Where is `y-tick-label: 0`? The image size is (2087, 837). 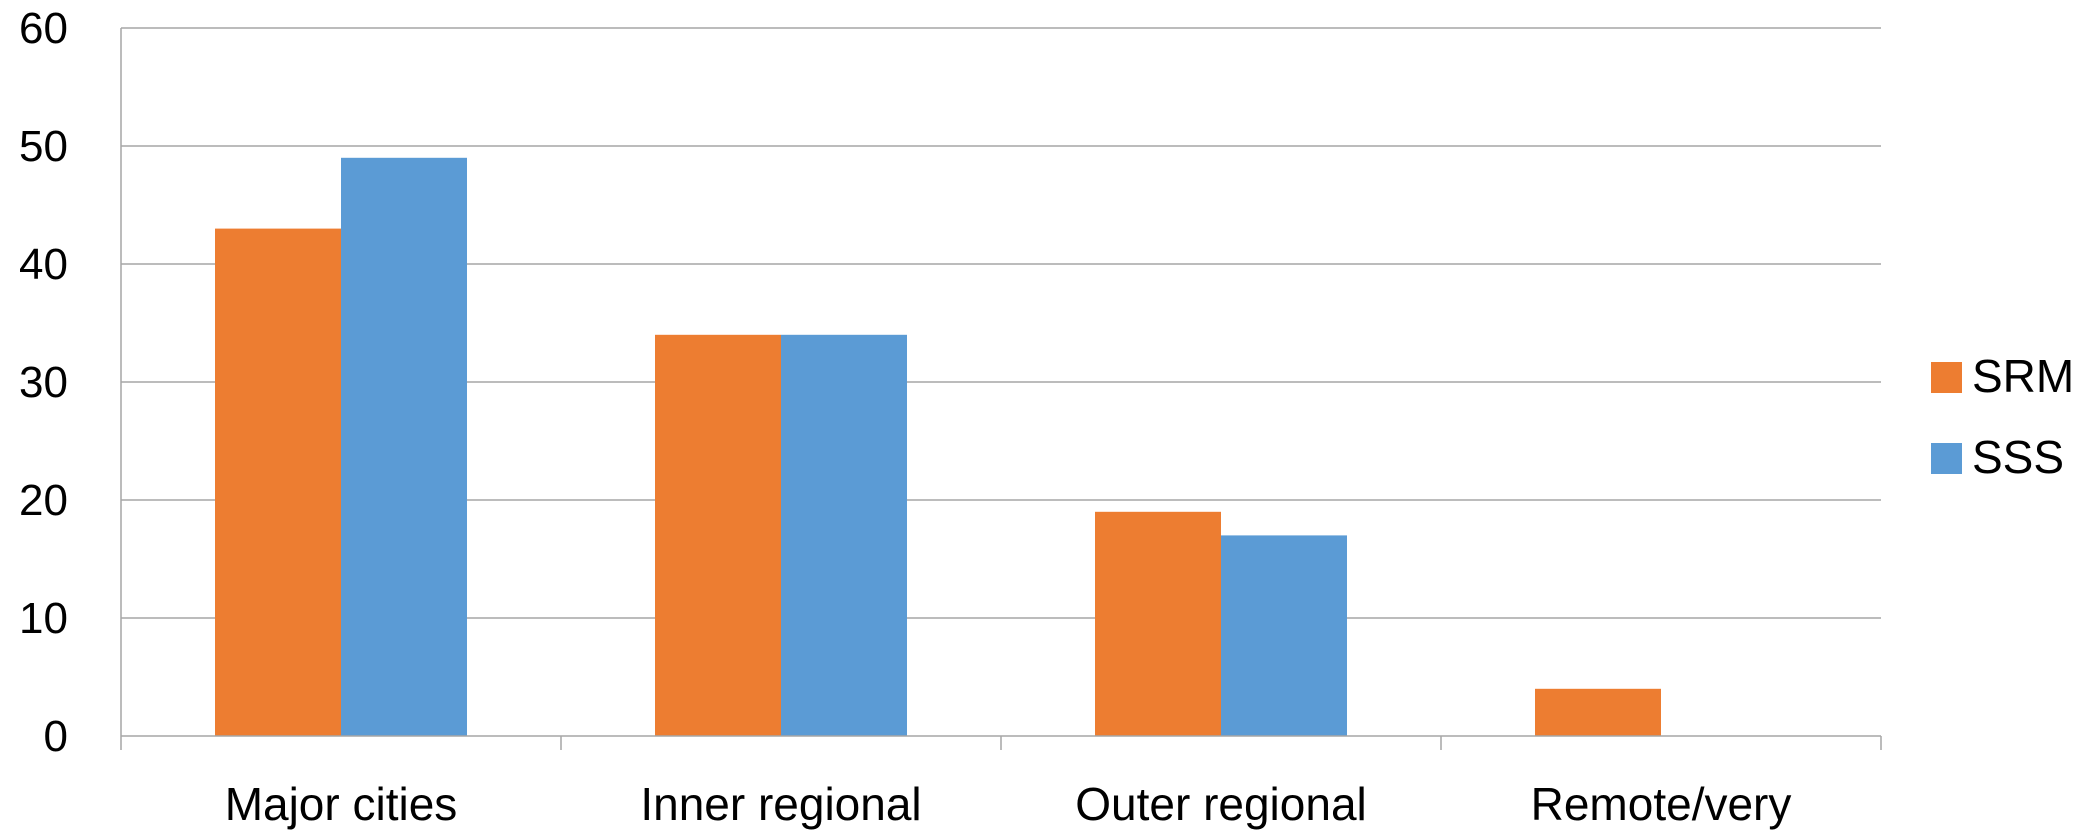 y-tick-label: 0 is located at coordinates (56, 736).